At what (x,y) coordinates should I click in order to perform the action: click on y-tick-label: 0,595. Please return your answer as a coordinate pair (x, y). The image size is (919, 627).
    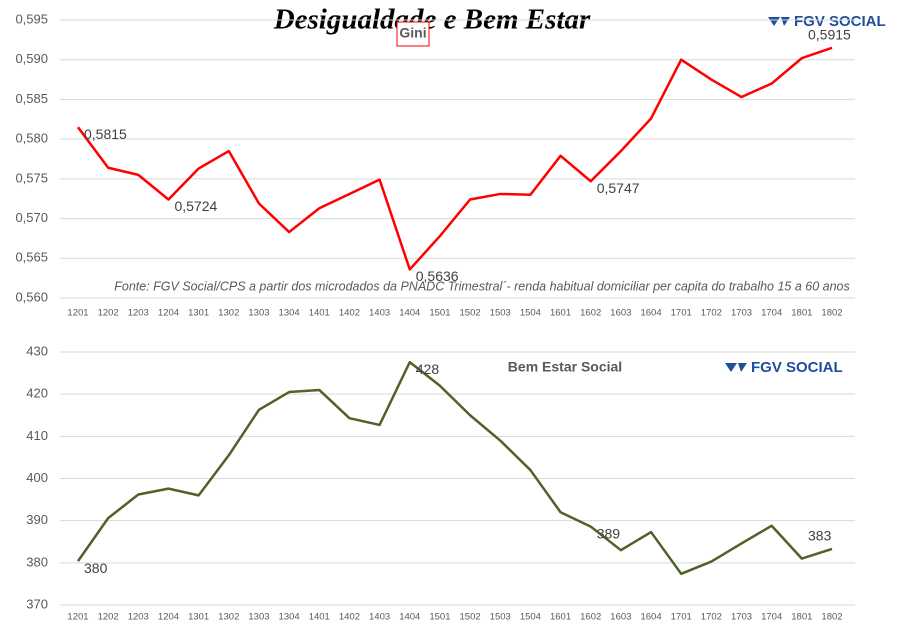
    Looking at the image, I should click on (31, 18).